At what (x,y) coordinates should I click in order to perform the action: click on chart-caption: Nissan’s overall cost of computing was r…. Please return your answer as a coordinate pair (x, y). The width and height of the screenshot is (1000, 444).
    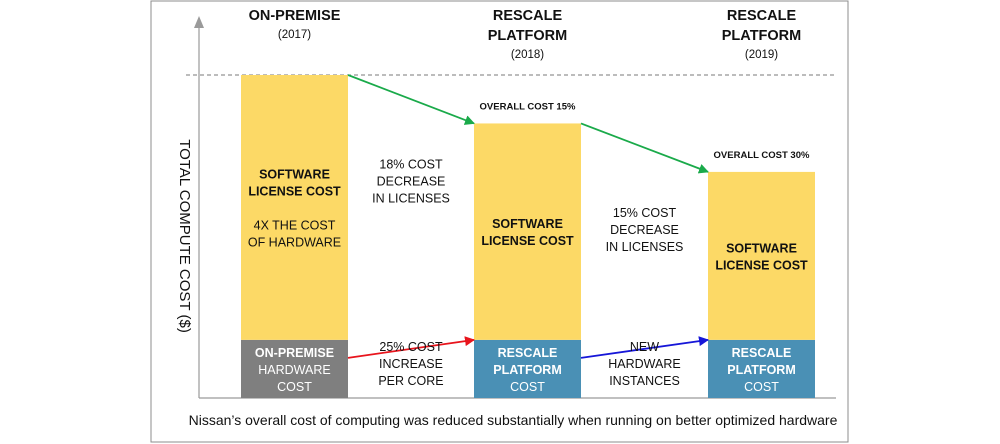
    Looking at the image, I should click on (513, 420).